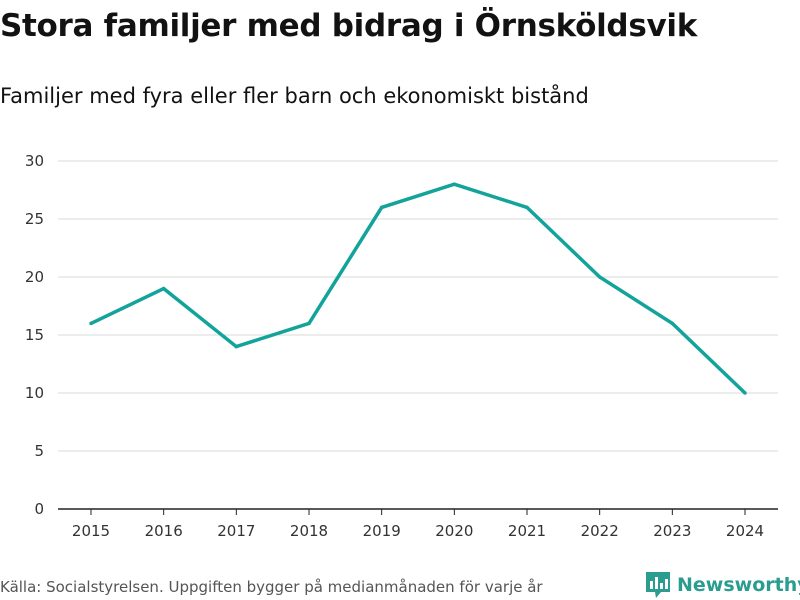 The image size is (800, 600). I want to click on y-tick-label: 15, so click(34, 335).